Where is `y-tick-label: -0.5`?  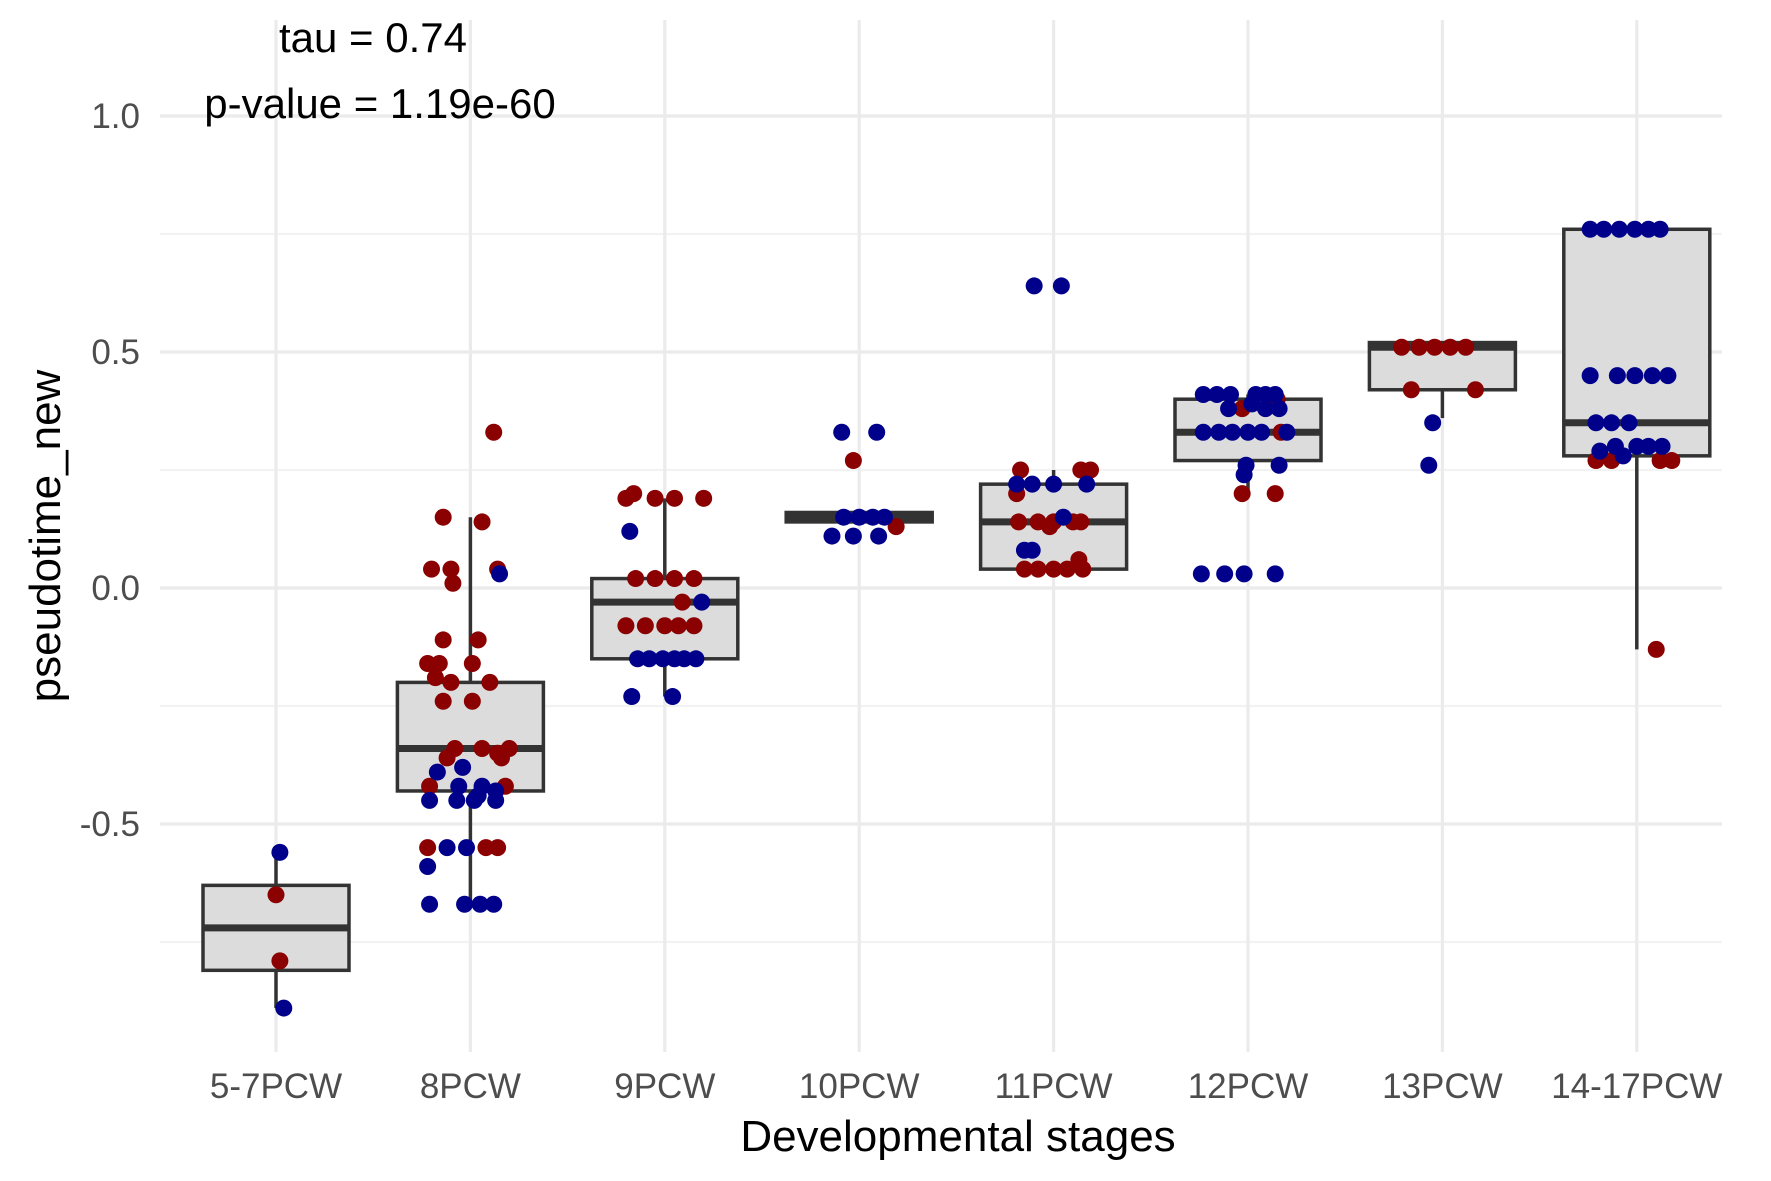
y-tick-label: -0.5 is located at coordinates (110, 824).